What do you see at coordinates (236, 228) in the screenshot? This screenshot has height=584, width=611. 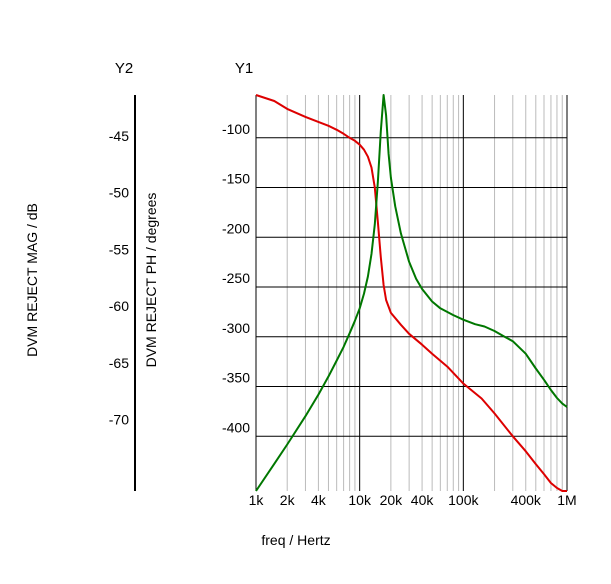 I see `y1-tick-label: -200` at bounding box center [236, 228].